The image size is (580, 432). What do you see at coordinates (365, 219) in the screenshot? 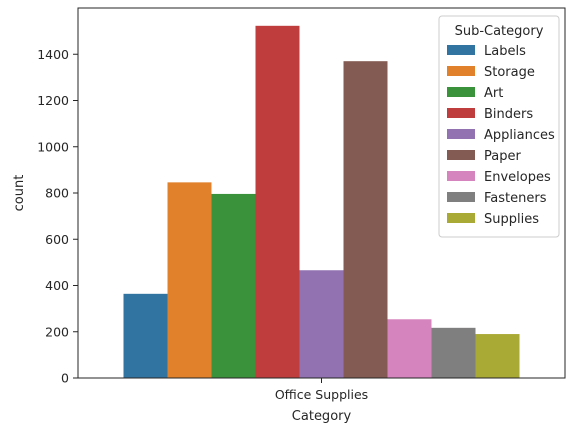
I see `bar-paper` at bounding box center [365, 219].